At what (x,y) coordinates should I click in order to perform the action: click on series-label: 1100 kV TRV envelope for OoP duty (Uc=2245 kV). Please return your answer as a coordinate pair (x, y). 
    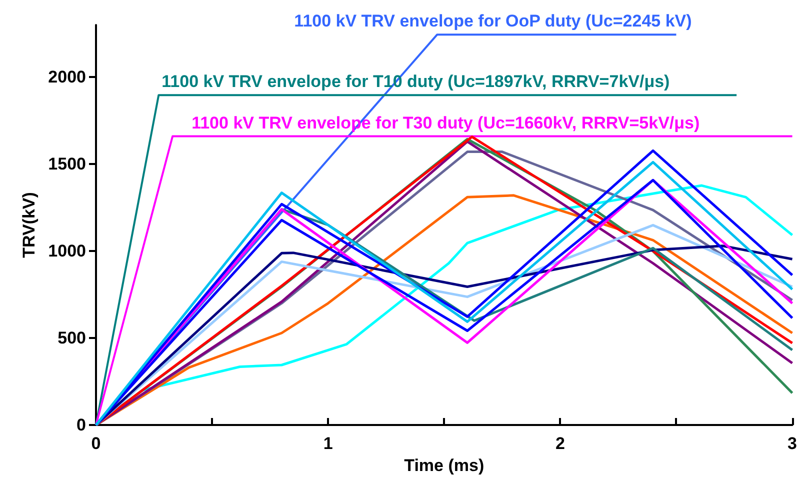
    Looking at the image, I should click on (493, 21).